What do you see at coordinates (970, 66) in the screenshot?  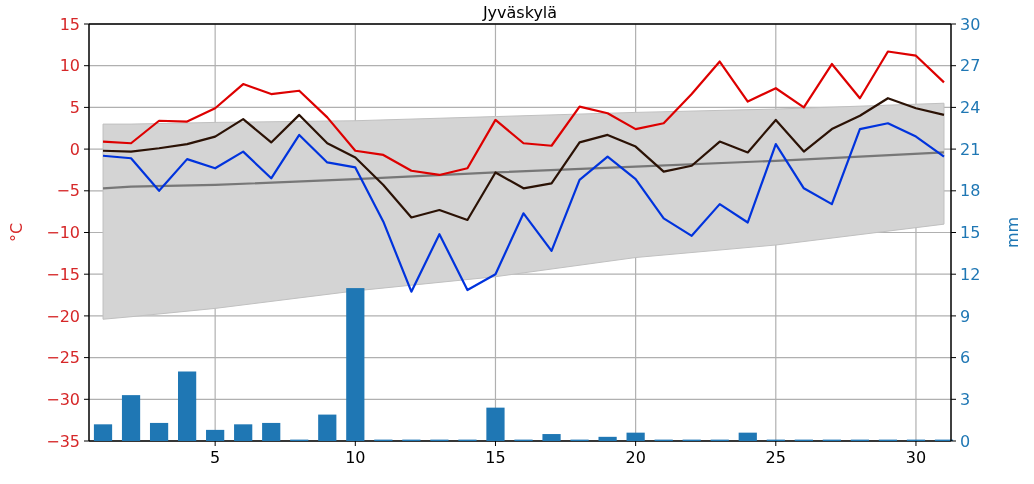 I see `y2-tick-label: 27` at bounding box center [970, 66].